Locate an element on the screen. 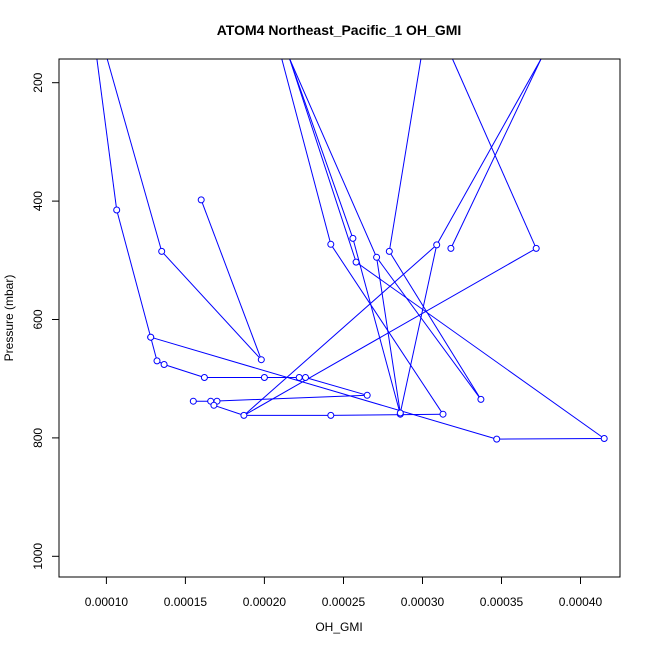  x-tick-label: 0.00020 is located at coordinates (265, 602).